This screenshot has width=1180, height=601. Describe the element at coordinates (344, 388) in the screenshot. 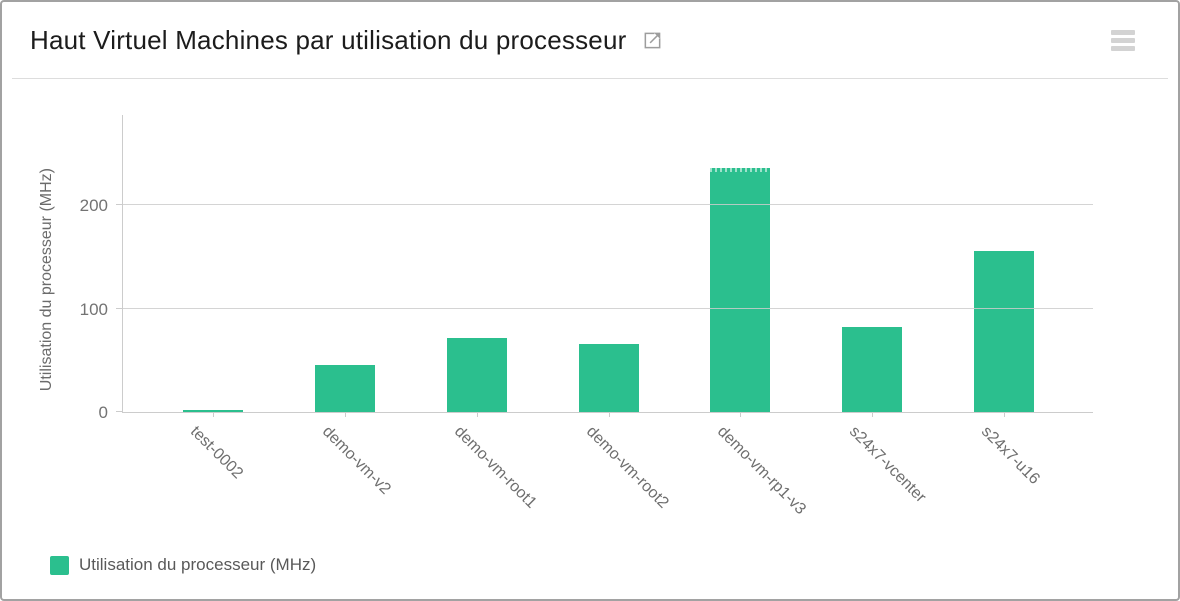

I see `bar-demo-vm-v2` at that location.